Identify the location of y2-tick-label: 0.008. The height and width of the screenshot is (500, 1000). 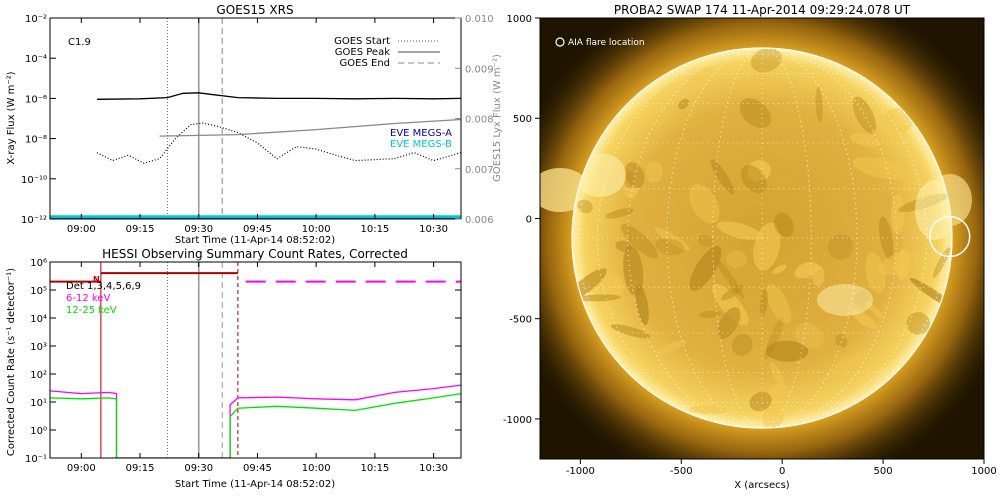
(479, 120).